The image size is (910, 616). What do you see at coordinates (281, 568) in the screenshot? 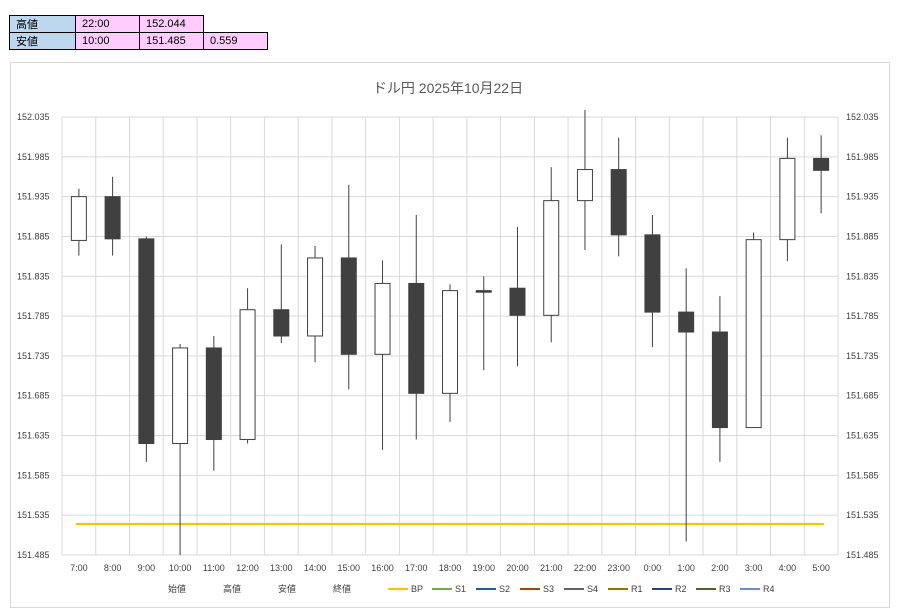
I see `x-tick-label: 13:00` at bounding box center [281, 568].